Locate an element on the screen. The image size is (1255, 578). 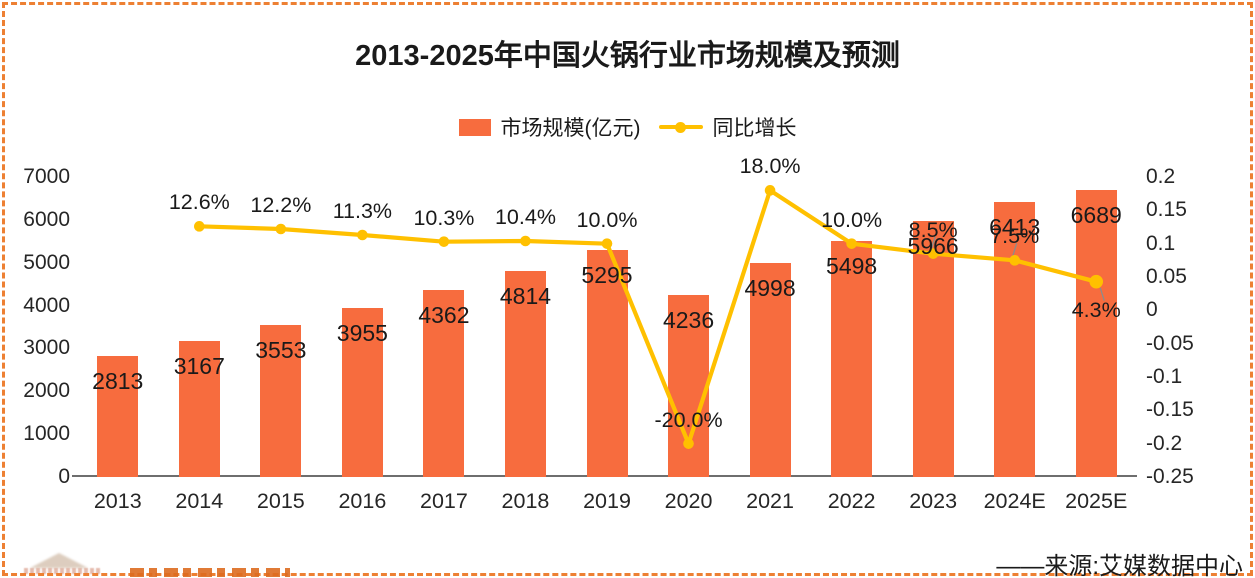
x-axis-label: 2019 is located at coordinates (607, 501).